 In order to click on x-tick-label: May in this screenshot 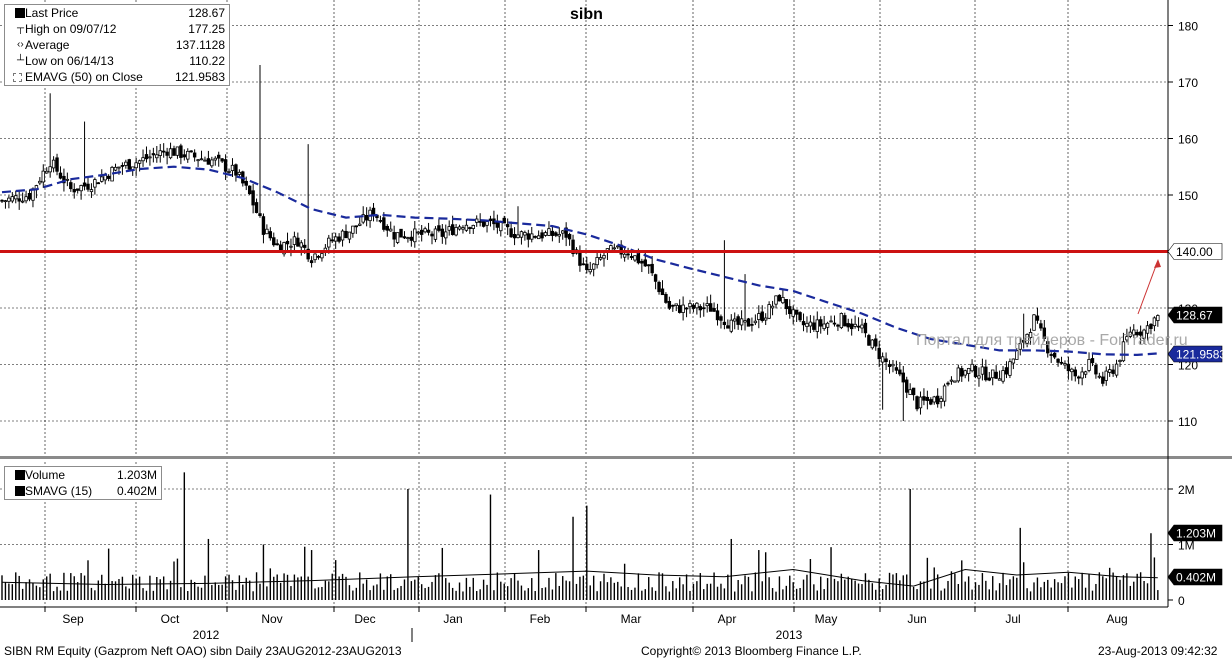, I will do `click(826, 619)`.